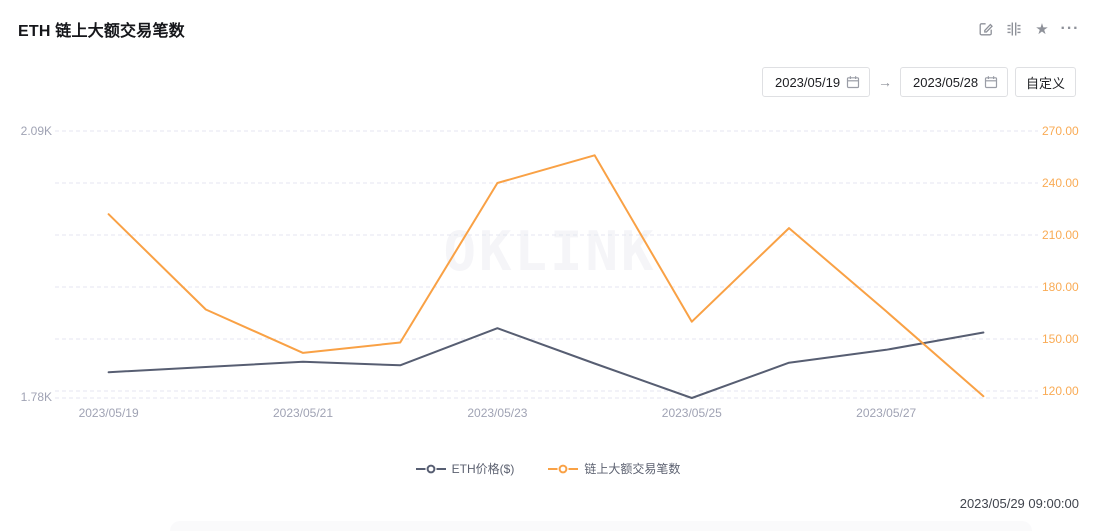 The height and width of the screenshot is (531, 1096). Describe the element at coordinates (1070, 28) in the screenshot. I see `more-options-icon: ···` at that location.